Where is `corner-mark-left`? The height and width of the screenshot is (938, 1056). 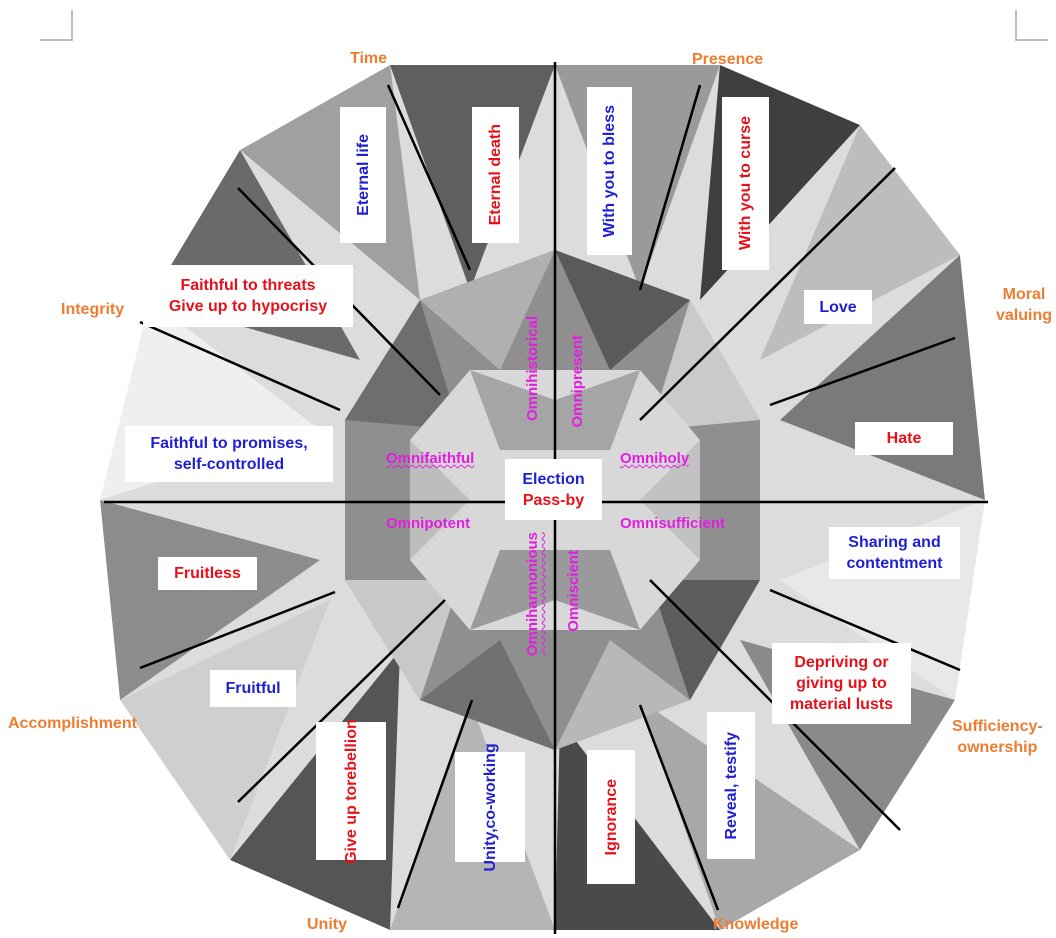 corner-mark-left is located at coordinates (56, 25).